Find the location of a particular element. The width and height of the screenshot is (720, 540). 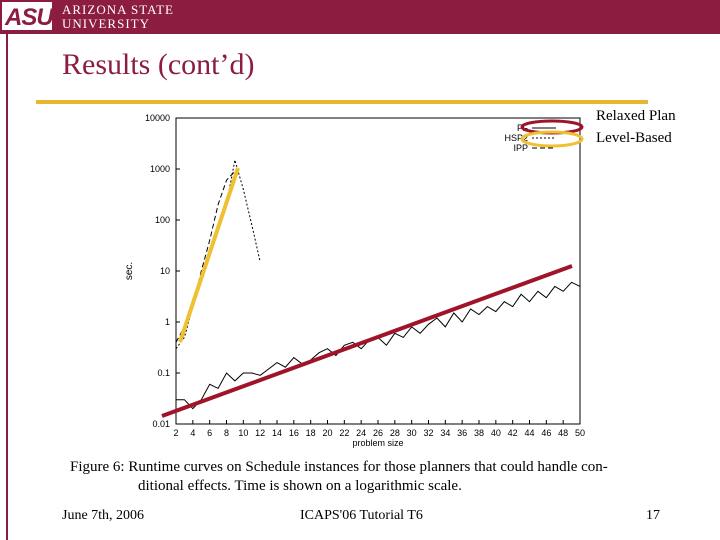

x-tick-label: 42 is located at coordinates (513, 433).